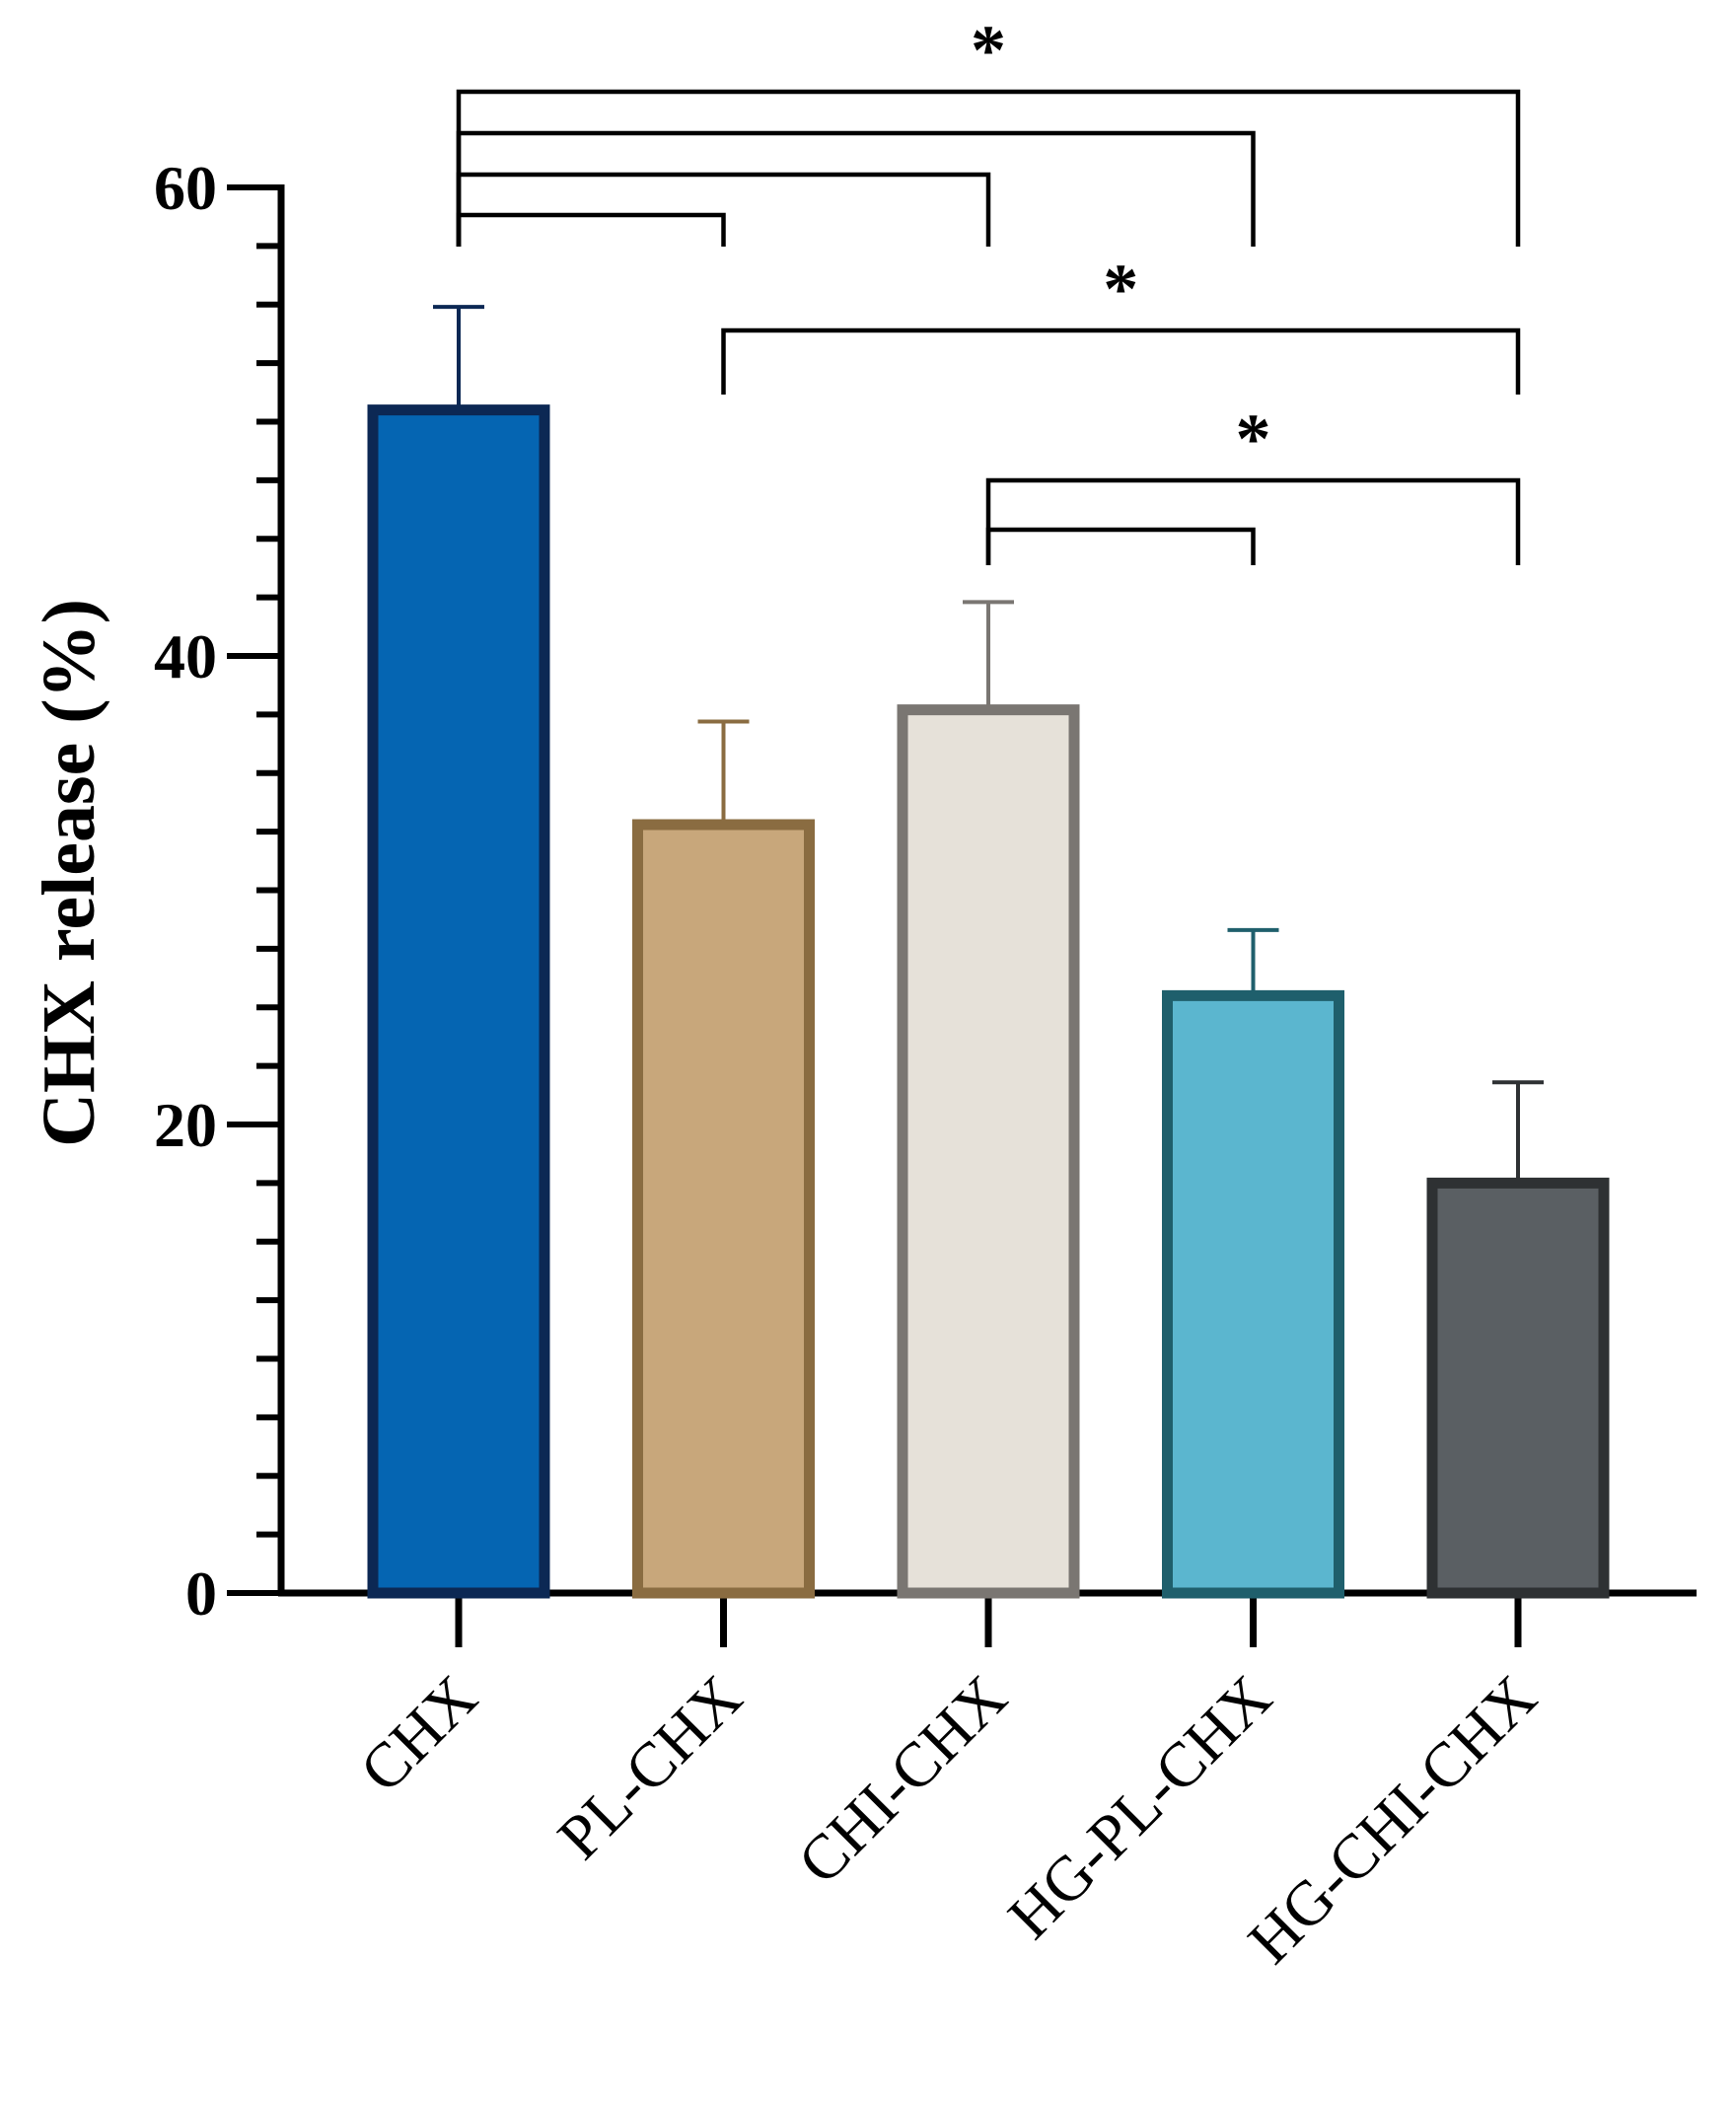 The width and height of the screenshot is (1736, 2102). Describe the element at coordinates (1121, 361) in the screenshot. I see `significance-bracket-pl-chx-hg-chi-chx` at that location.